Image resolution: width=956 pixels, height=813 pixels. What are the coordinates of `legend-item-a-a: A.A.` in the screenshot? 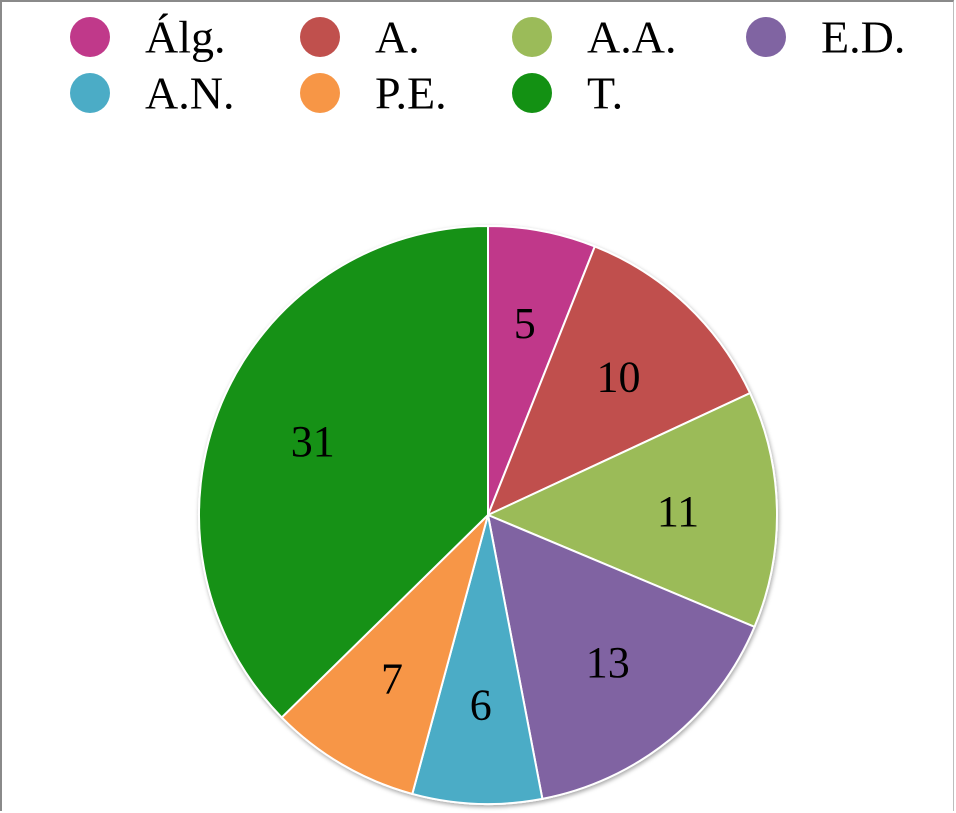 It's located at (594, 37).